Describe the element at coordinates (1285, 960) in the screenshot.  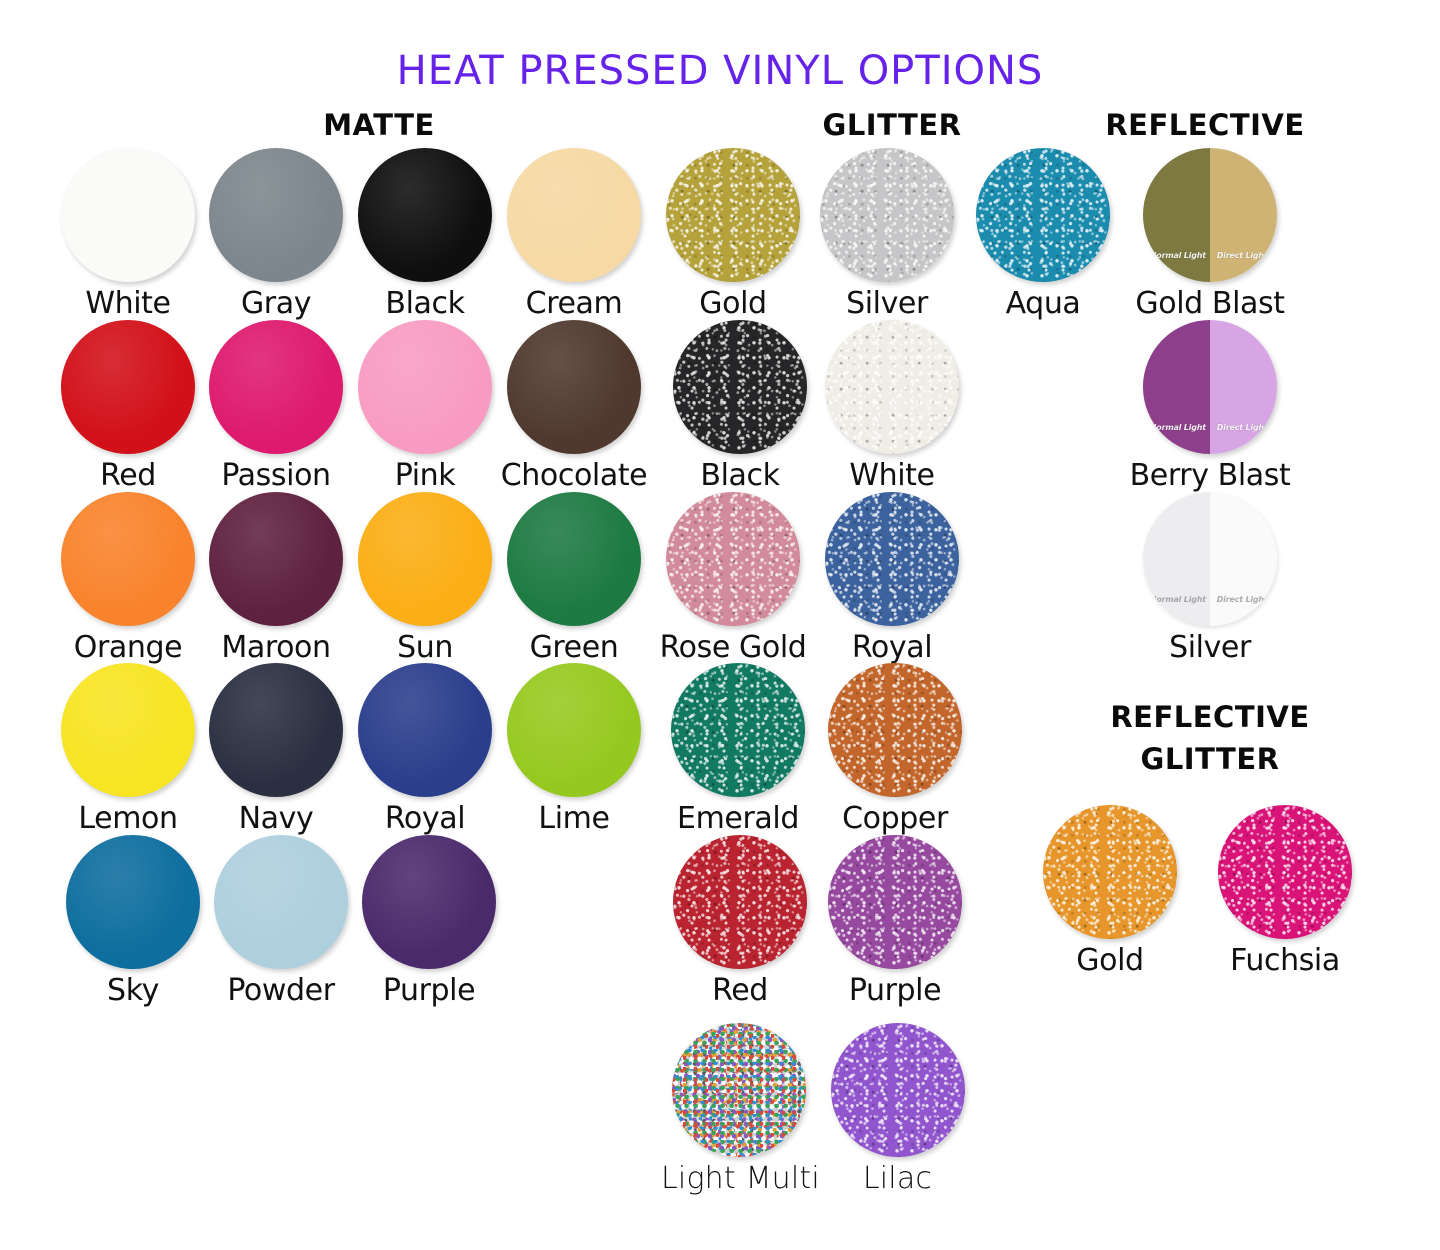
I see `swatch-label: Fuchsia` at that location.